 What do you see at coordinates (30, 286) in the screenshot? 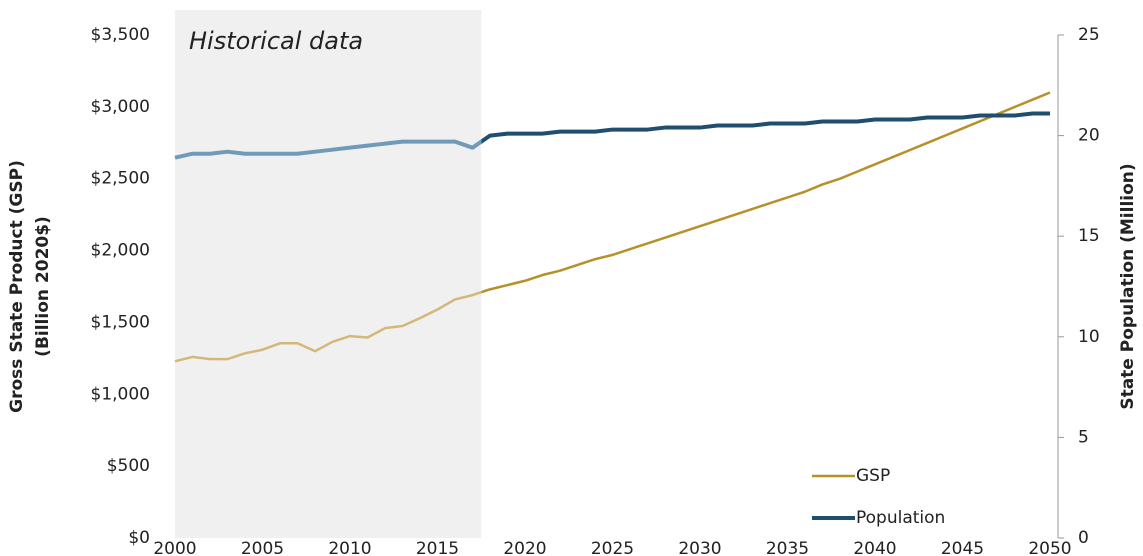
I see `y-axis-title: Gross State Product (GSP) (Billion 2020$)` at bounding box center [30, 286].